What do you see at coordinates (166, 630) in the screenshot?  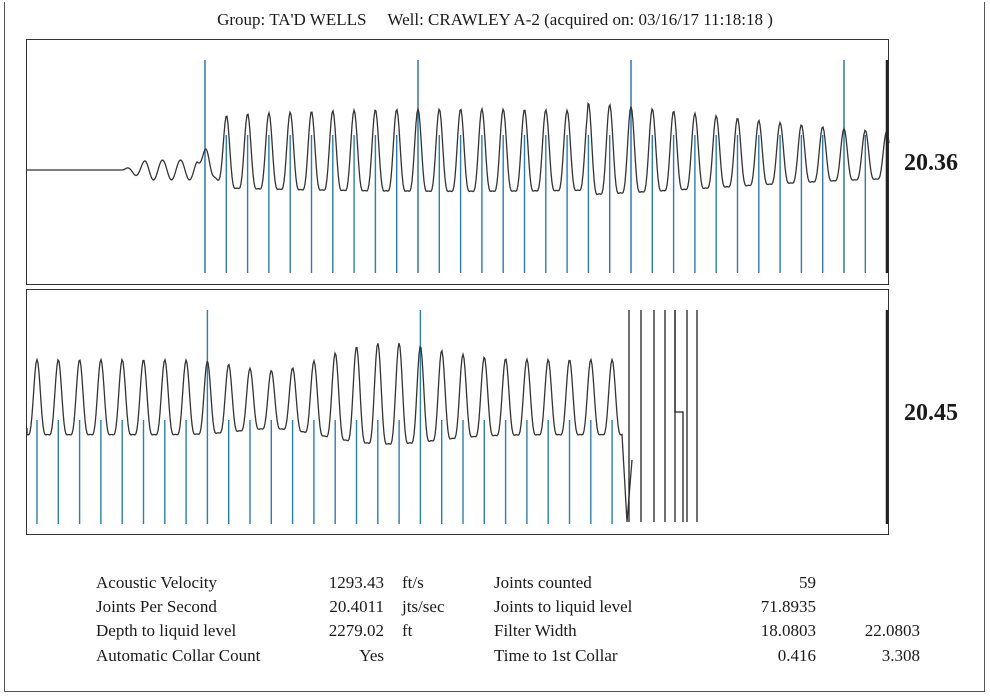 I see `stat-label-depth-to-liquid: Depth to liquid level` at bounding box center [166, 630].